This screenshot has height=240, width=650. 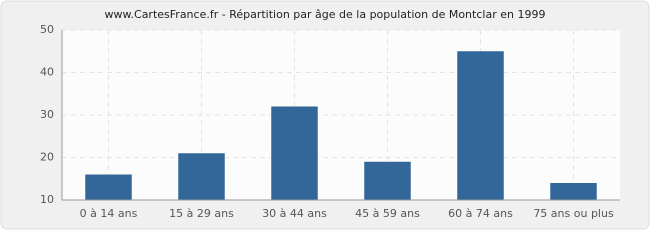 I want to click on x-tick-label: 75 ans ou plus, so click(x=573, y=213).